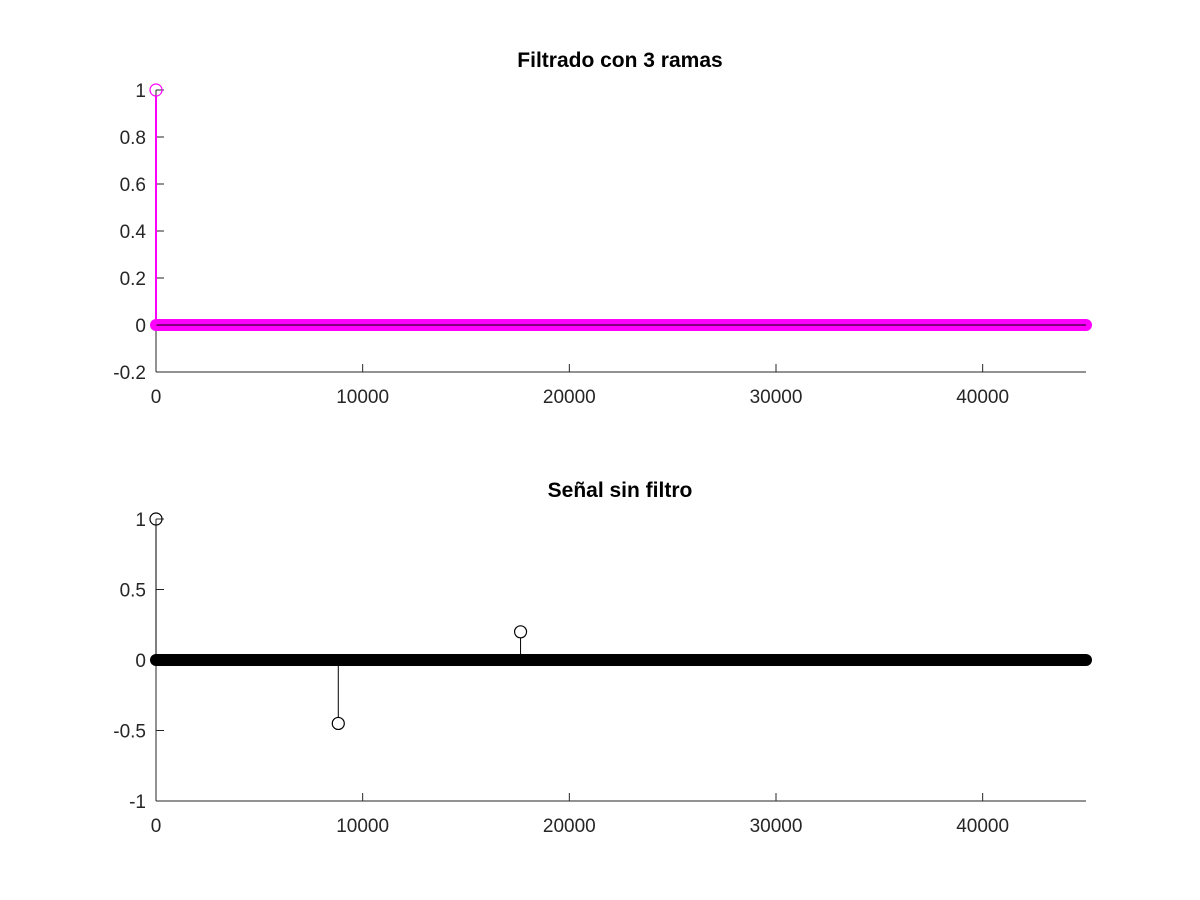  What do you see at coordinates (620, 490) in the screenshot?
I see `plot-title: Señal sin filtro` at bounding box center [620, 490].